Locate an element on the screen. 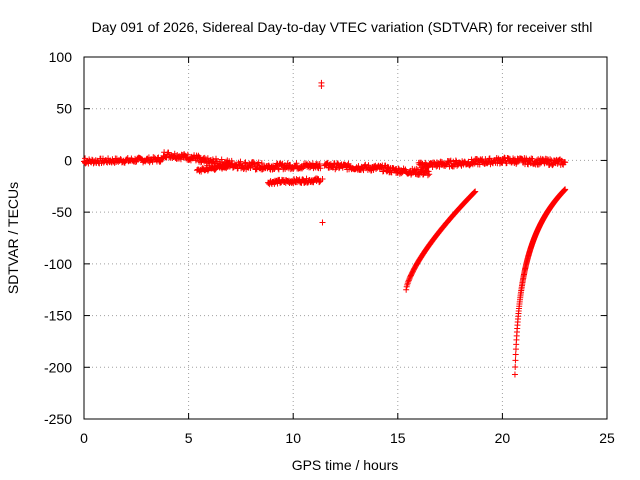 The height and width of the screenshot is (480, 640). y-tick-label: -100 is located at coordinates (58, 264).